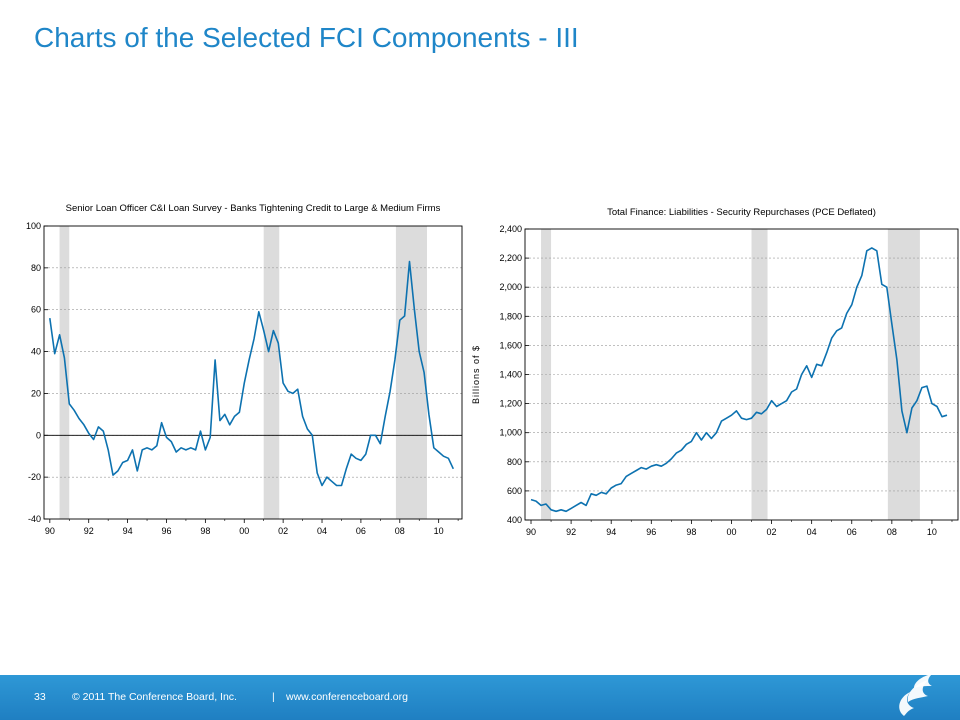  What do you see at coordinates (33, 226) in the screenshot?
I see `y-tick-label: 100` at bounding box center [33, 226].